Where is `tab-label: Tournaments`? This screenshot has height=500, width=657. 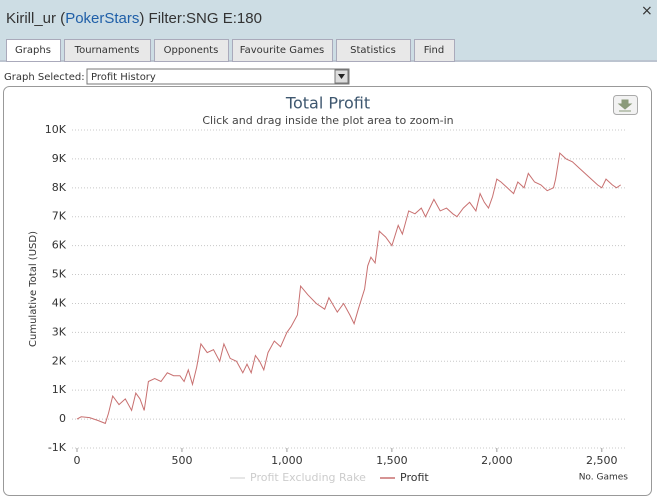 tab-label: Tournaments is located at coordinates (107, 50).